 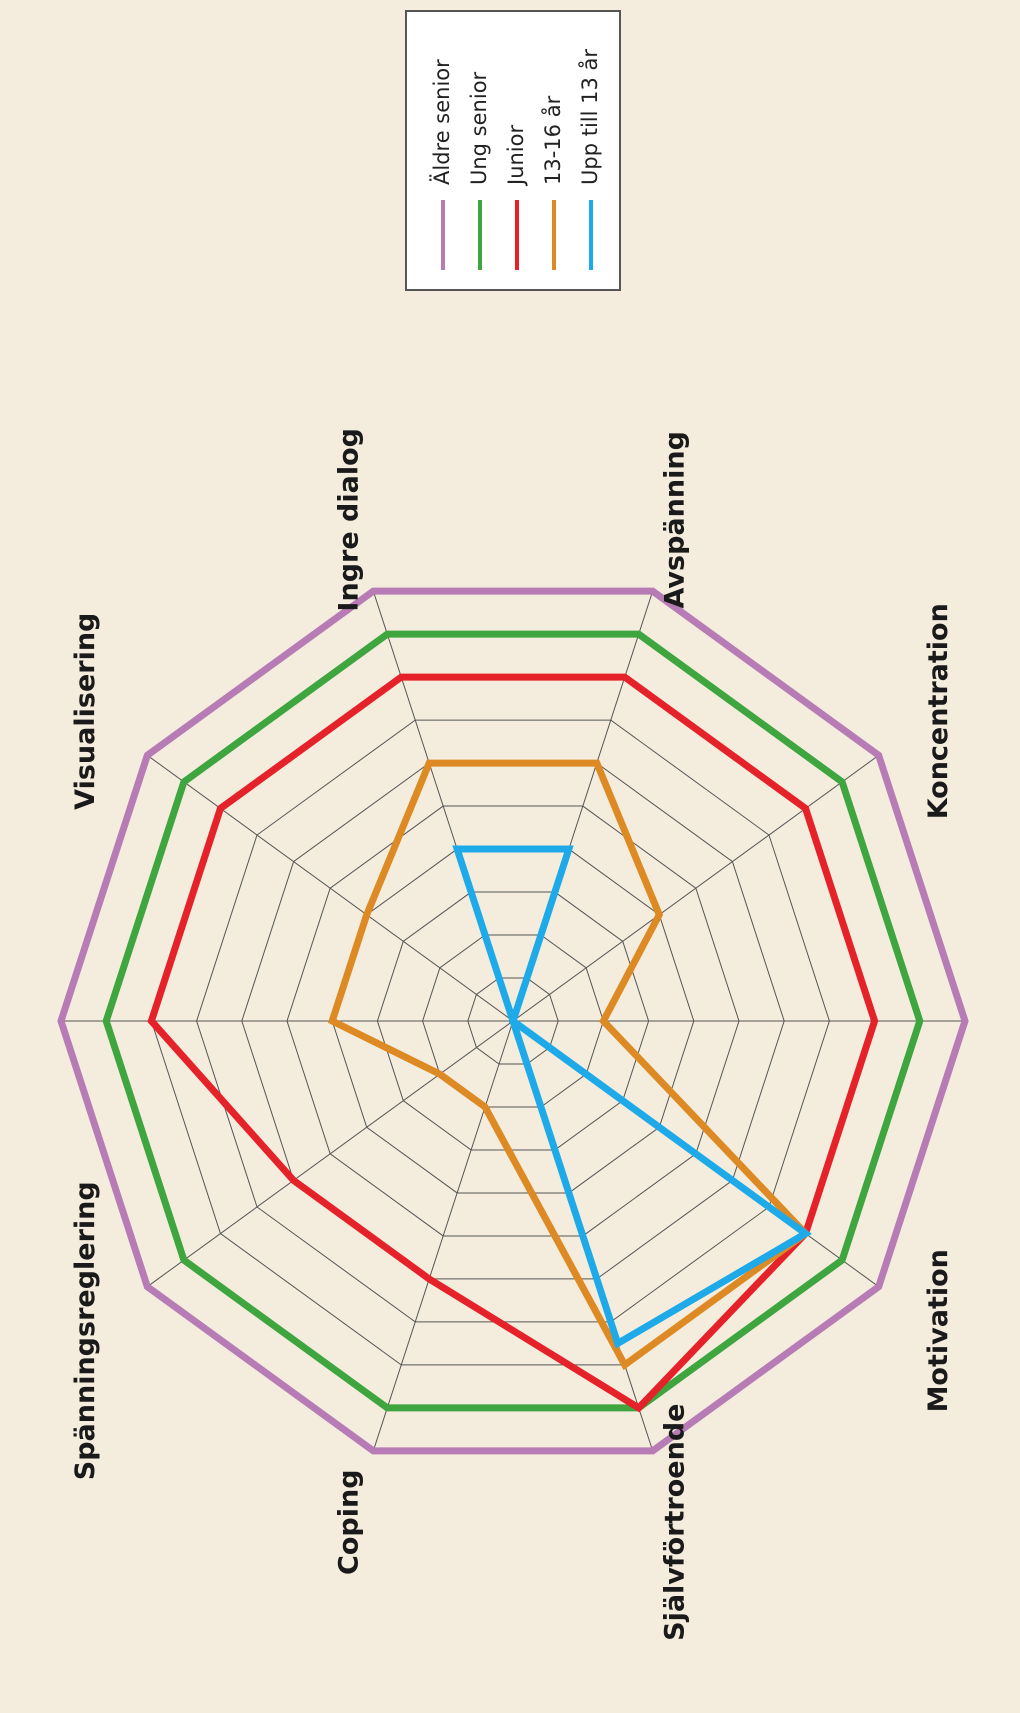 What do you see at coordinates (632, 1097) in the screenshot?
I see `series-line` at bounding box center [632, 1097].